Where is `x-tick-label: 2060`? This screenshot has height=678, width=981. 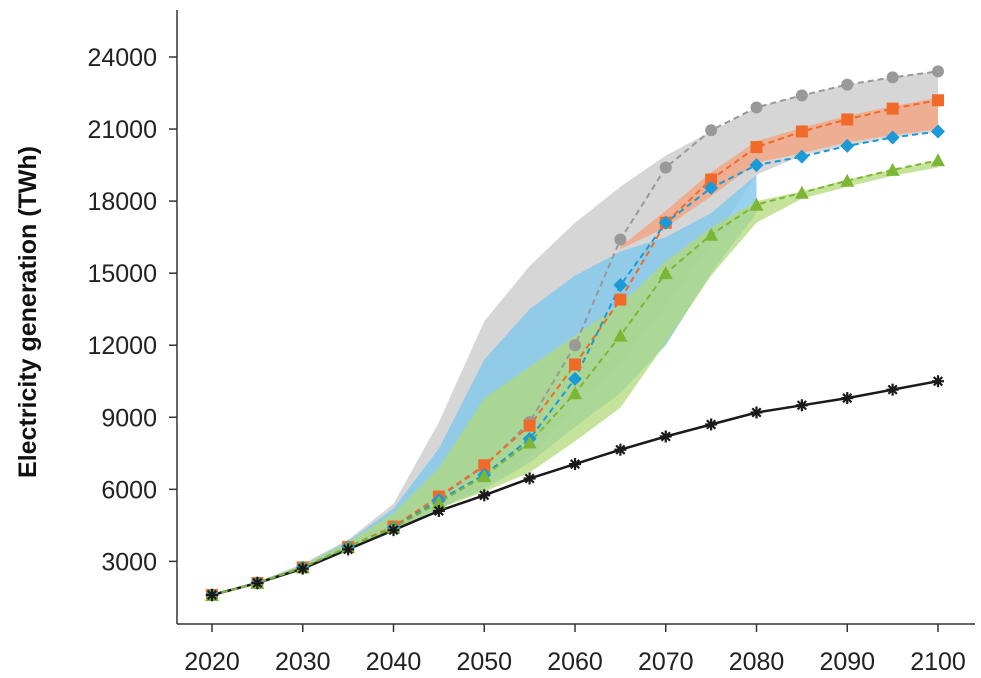
x-tick-label: 2060 is located at coordinates (575, 662).